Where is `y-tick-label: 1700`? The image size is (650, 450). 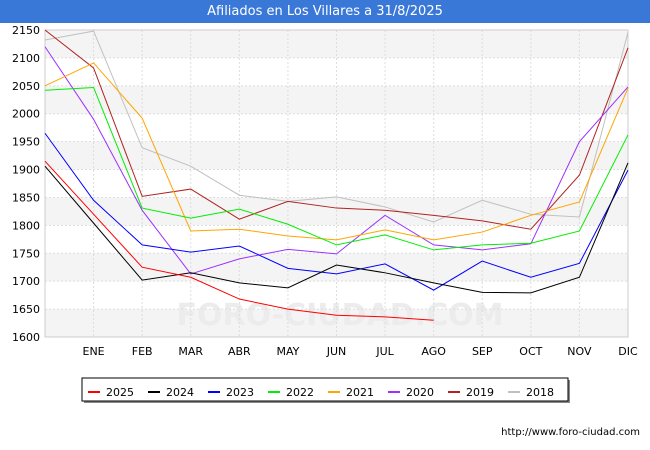 y-tick-label: 1700 is located at coordinates (26, 281).